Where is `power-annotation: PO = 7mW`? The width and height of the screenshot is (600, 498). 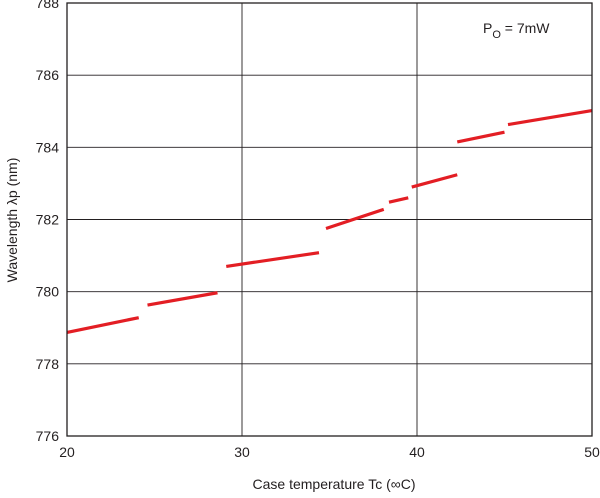 power-annotation: PO = 7mW is located at coordinates (516, 30).